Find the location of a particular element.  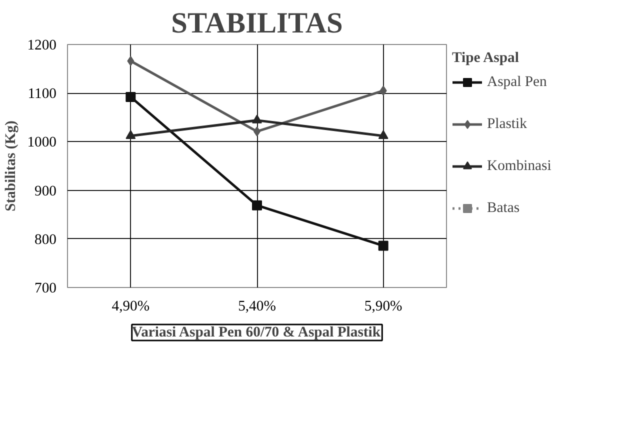

y-tick-label: 900 is located at coordinates (45, 191).